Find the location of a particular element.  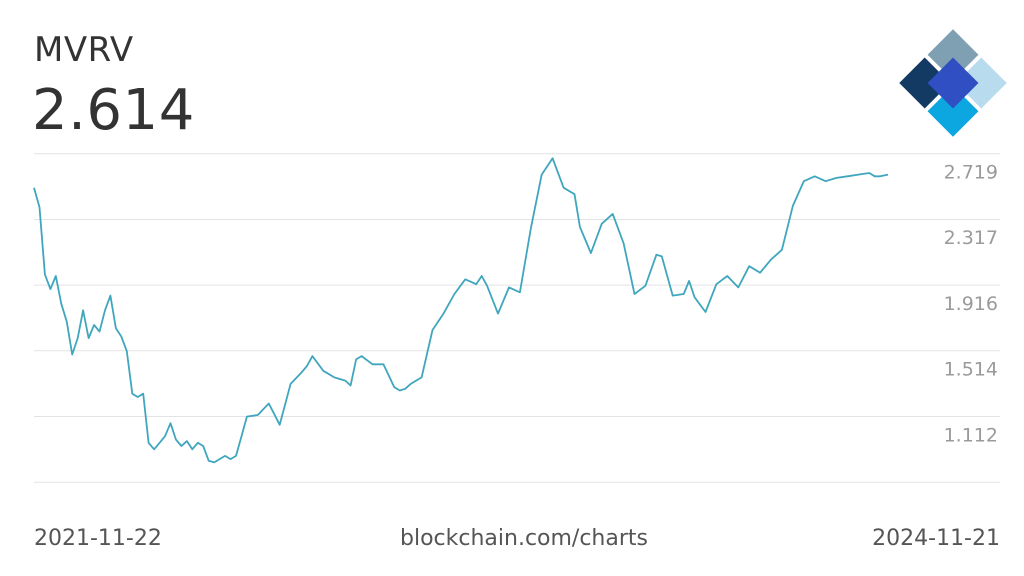

logo-tile-center is located at coordinates (953, 83).